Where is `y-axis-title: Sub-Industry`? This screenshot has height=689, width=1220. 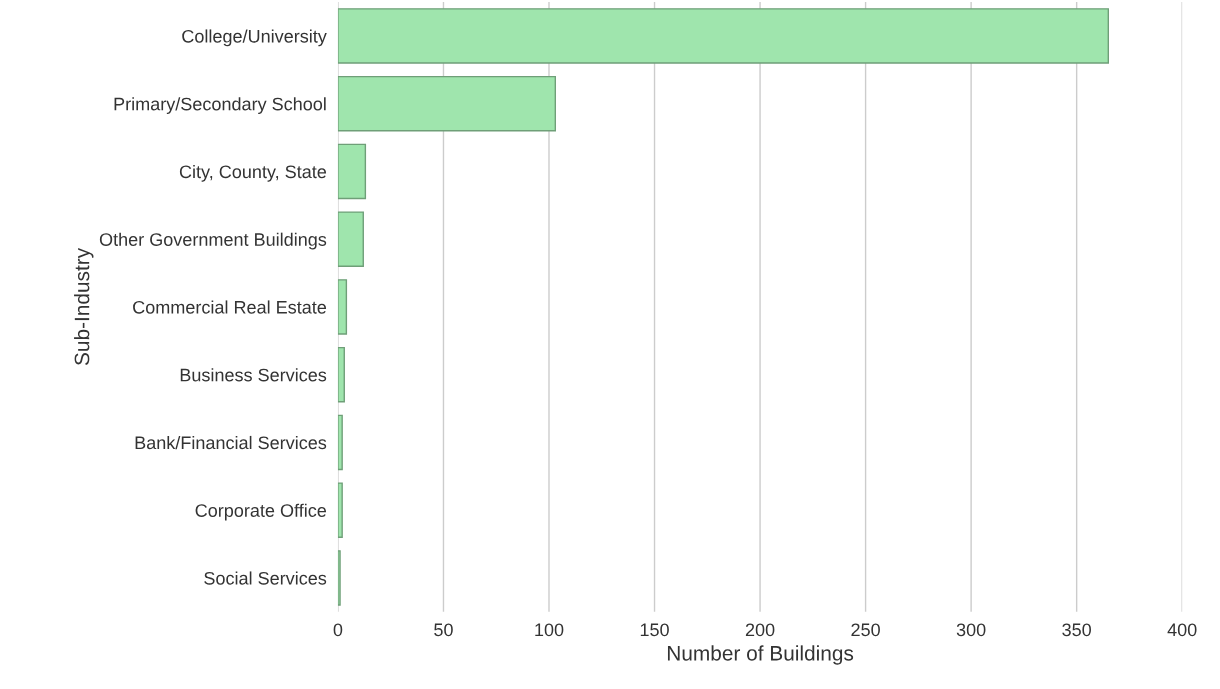 y-axis-title: Sub-Industry is located at coordinates (84, 306).